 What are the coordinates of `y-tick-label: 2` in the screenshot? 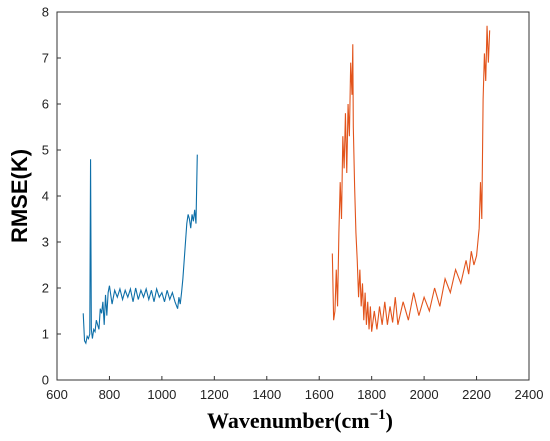 It's located at (45, 288).